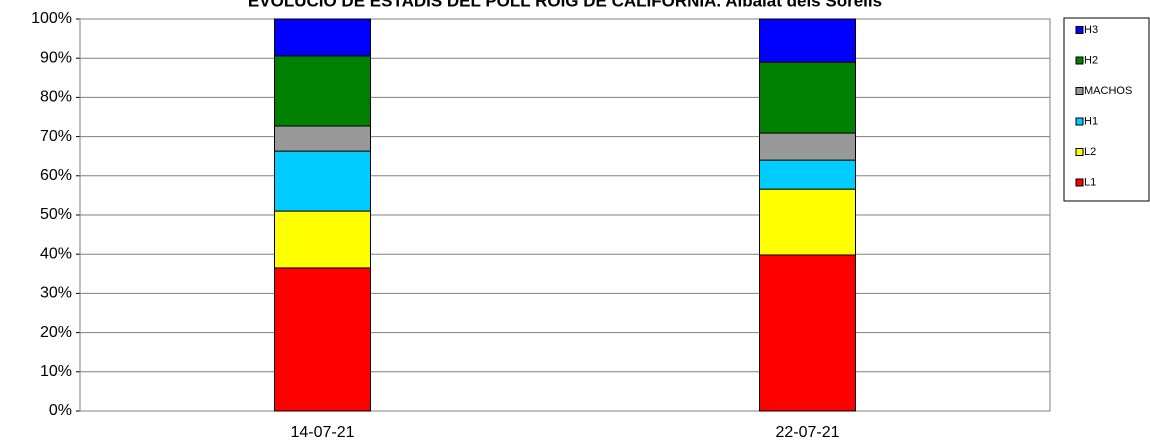 The width and height of the screenshot is (1150, 445). Describe the element at coordinates (1090, 152) in the screenshot. I see `legend-label: L2` at that location.